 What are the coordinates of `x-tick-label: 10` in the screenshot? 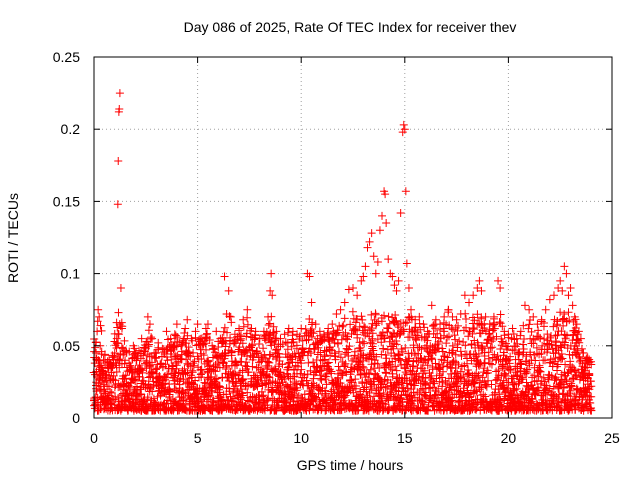 It's located at (301, 438).